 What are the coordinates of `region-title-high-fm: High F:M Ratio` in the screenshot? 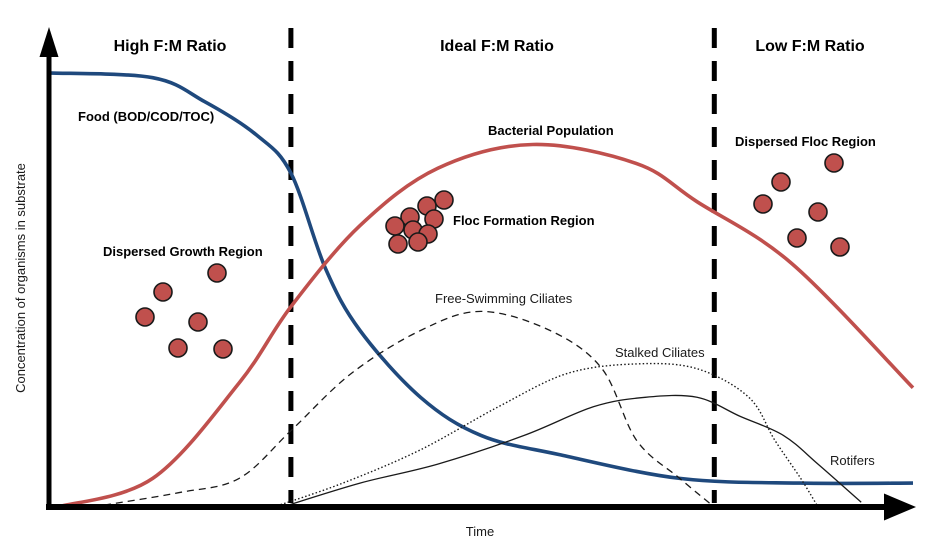 It's located at (170, 46).